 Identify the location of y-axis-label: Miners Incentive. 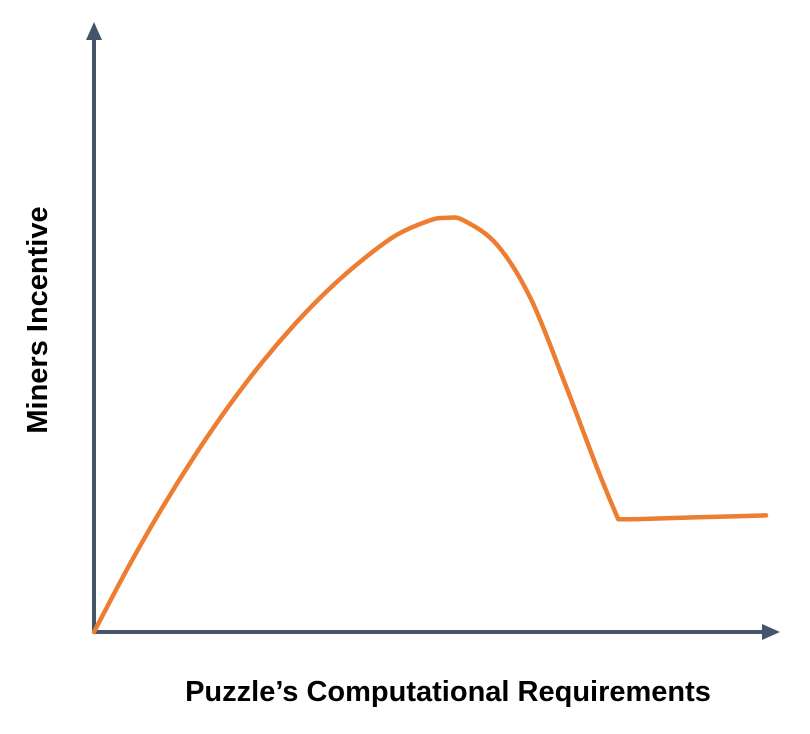
(38, 319).